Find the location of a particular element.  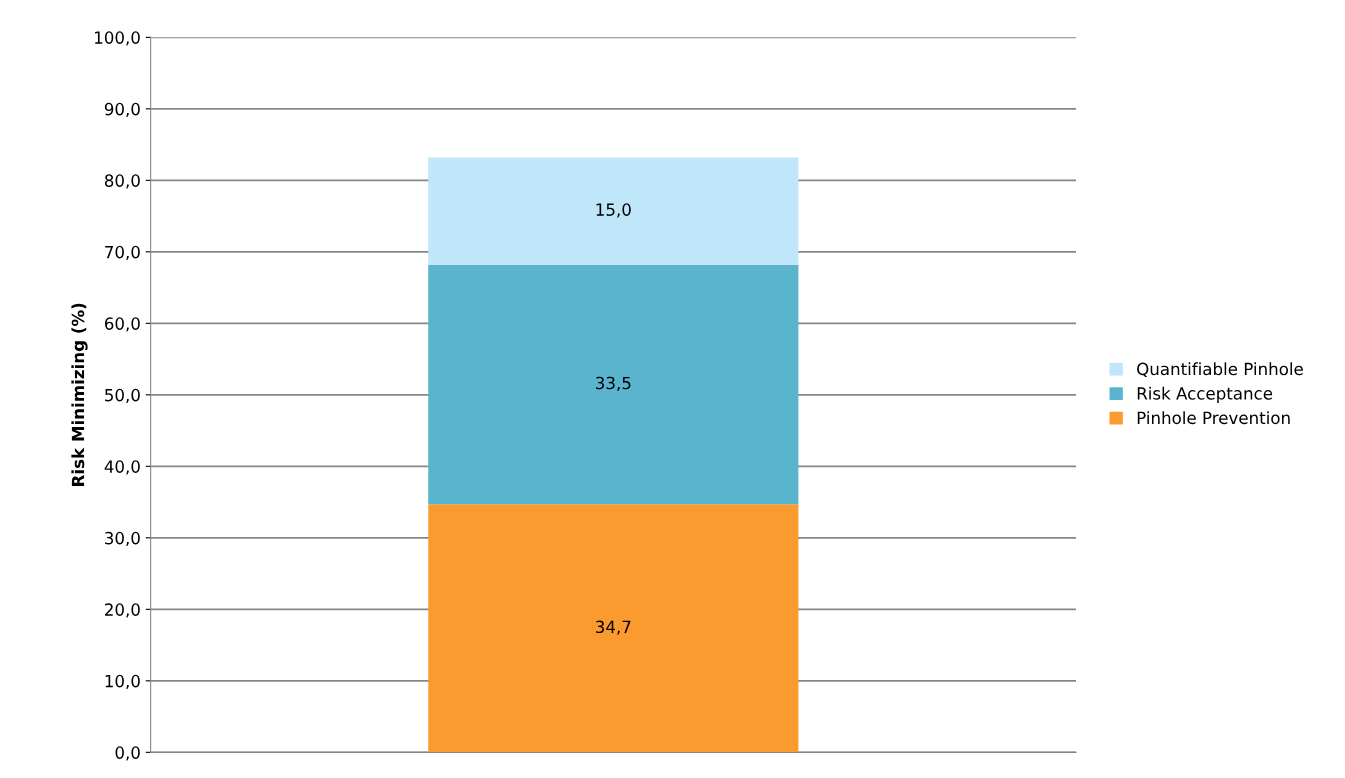

y-tick-label: 60,0 is located at coordinates (122, 324).